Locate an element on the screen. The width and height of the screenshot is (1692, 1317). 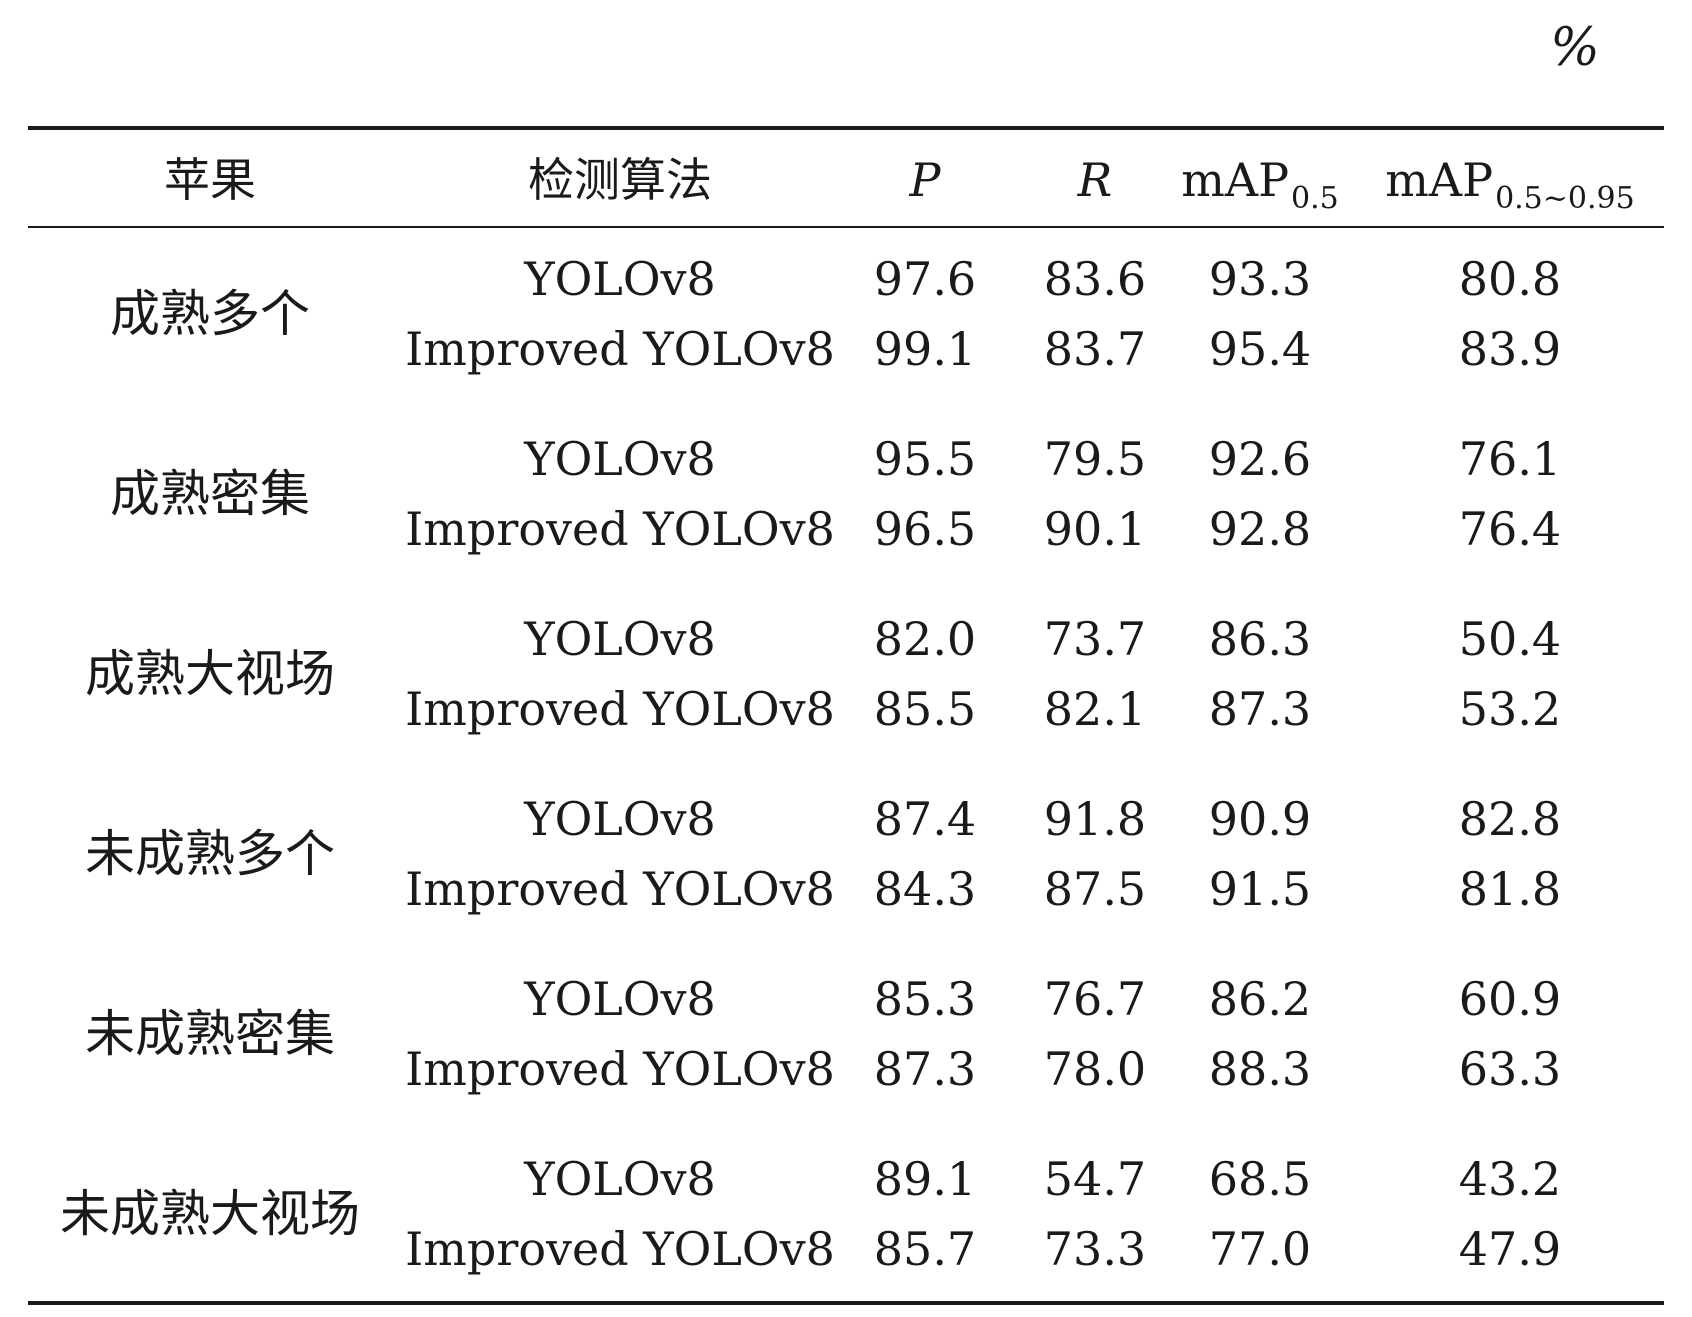
map-0-5-cell: 90.9 is located at coordinates (1260, 819).